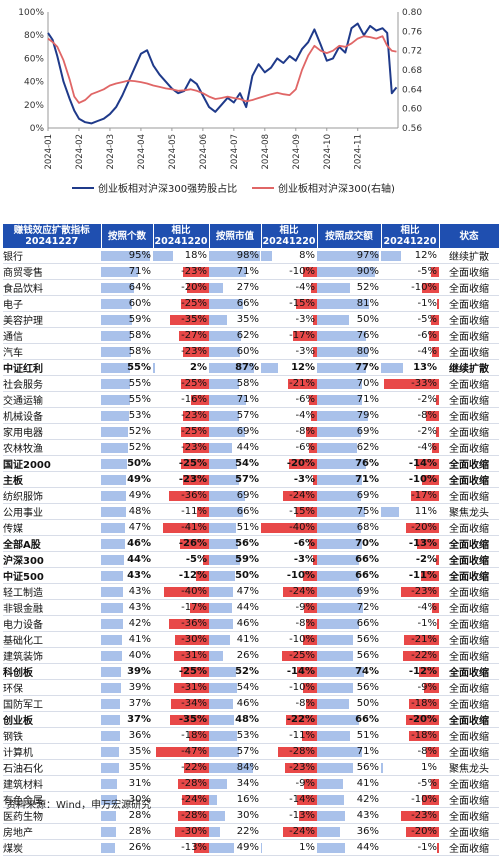 The image size is (504, 856). Describe the element at coordinates (34, 106) in the screenshot. I see `y-left-tick-label: 20%` at that location.